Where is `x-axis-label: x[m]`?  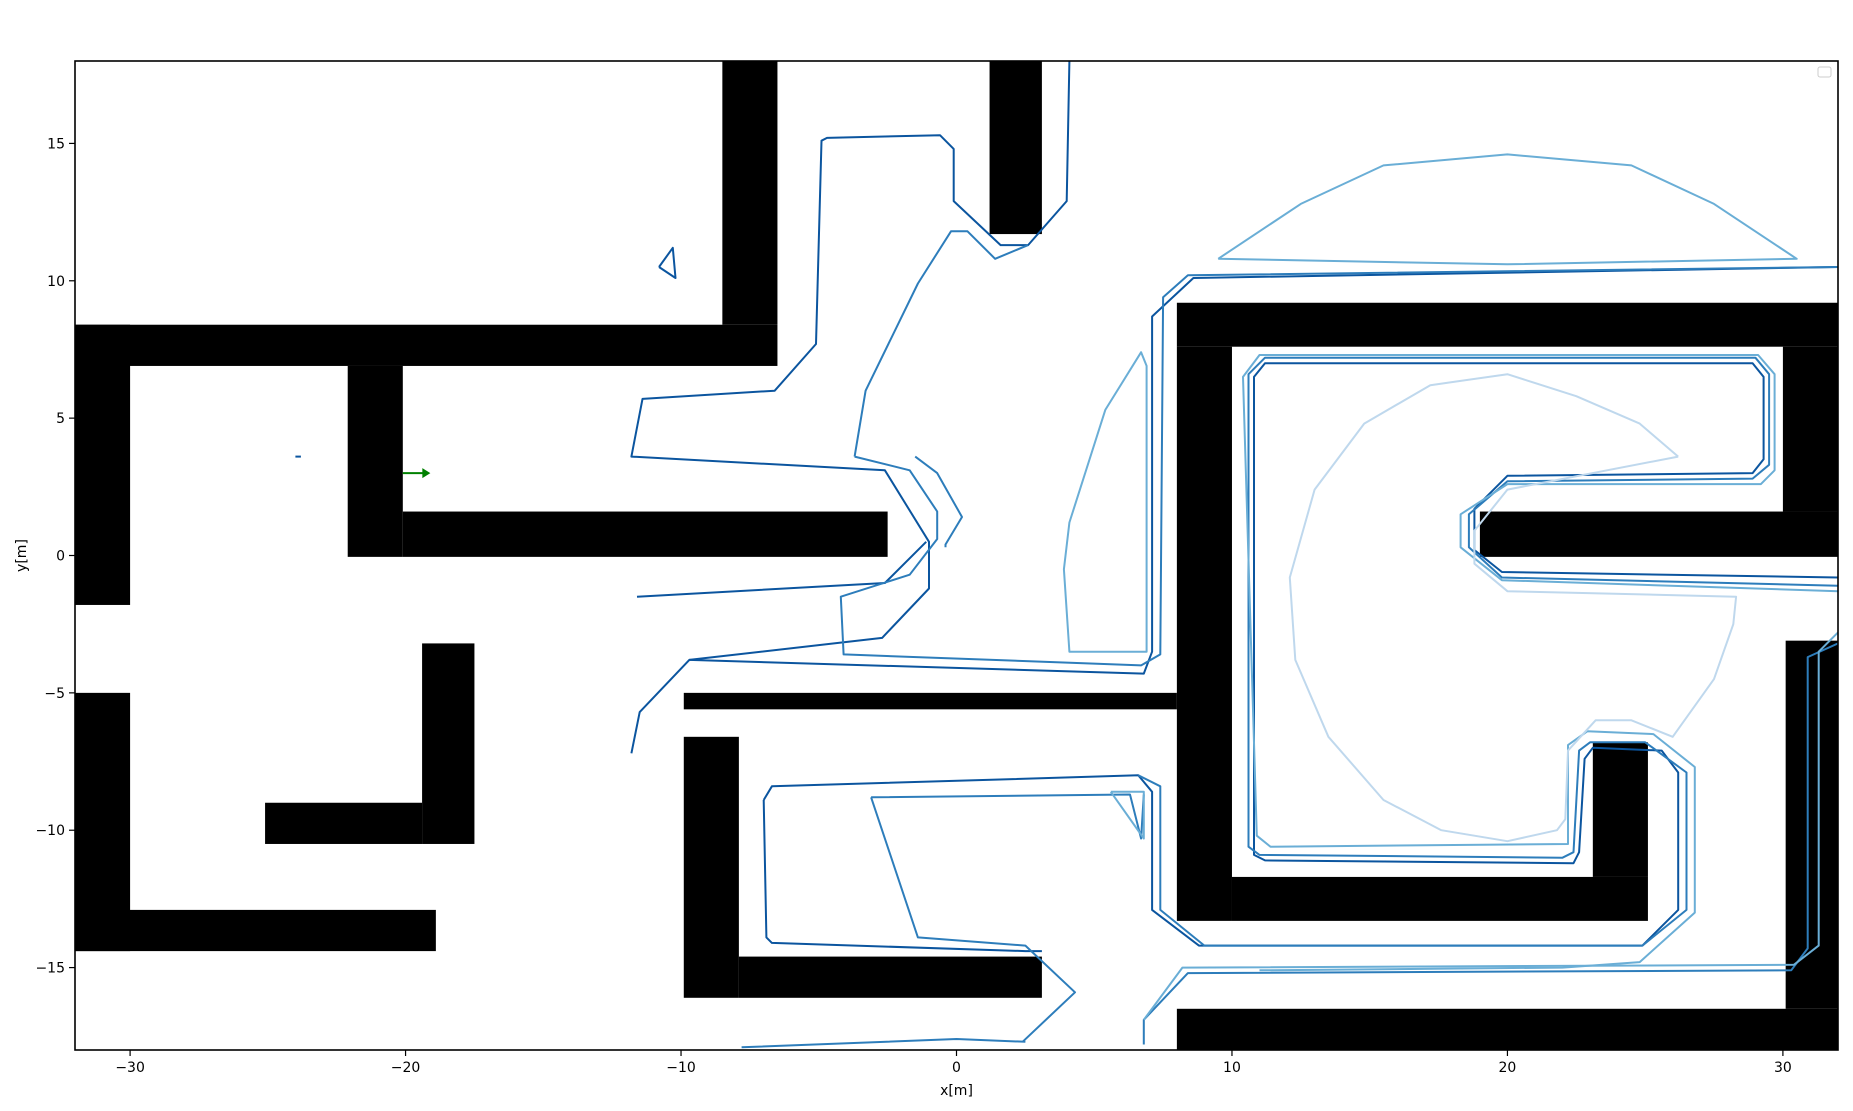 x-axis-label: x[m] is located at coordinates (956, 1091).